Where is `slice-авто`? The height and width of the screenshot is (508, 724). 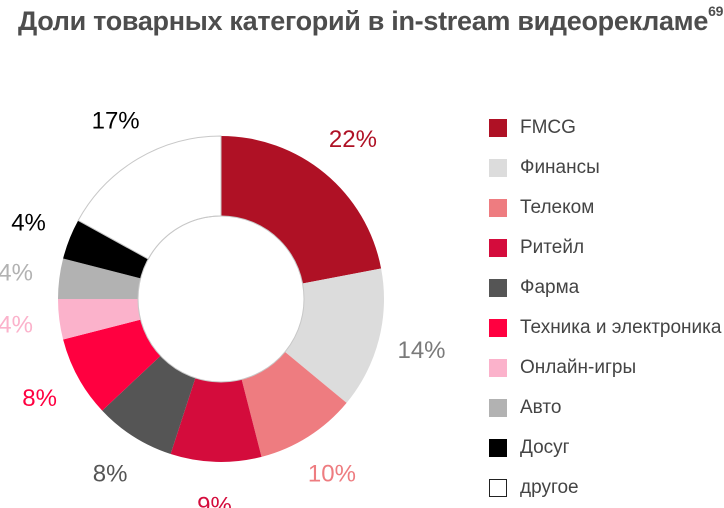
slice-авто is located at coordinates (99, 278).